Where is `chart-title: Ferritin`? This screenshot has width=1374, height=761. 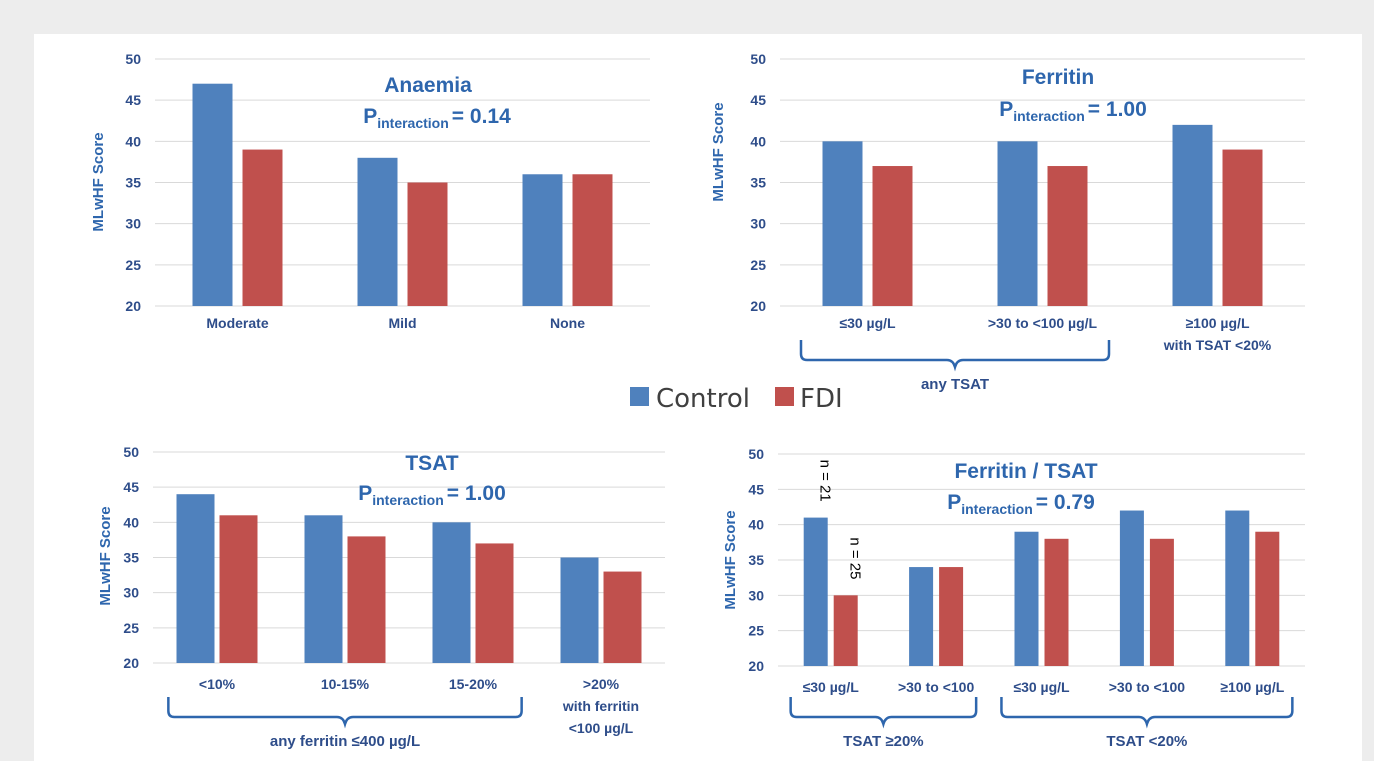
chart-title: Ferritin is located at coordinates (1058, 77).